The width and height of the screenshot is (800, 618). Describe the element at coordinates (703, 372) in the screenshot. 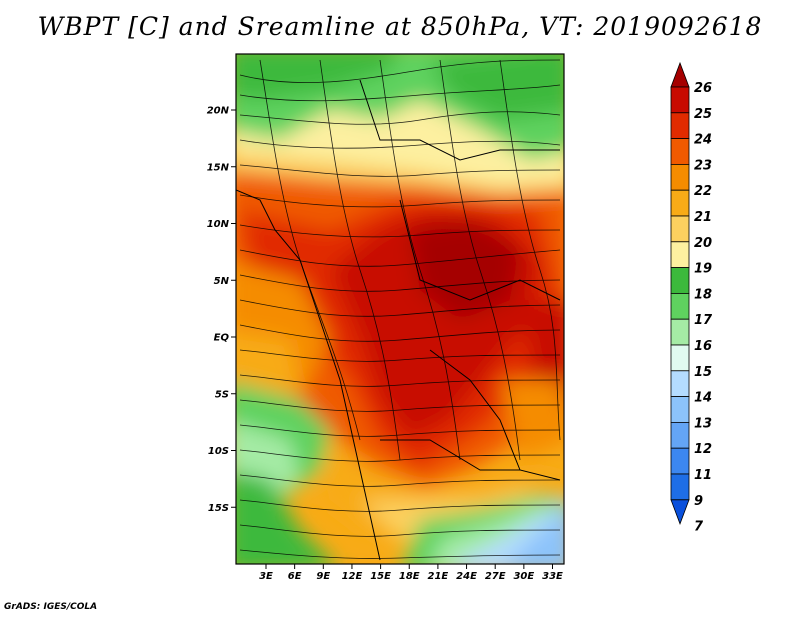

I see `colorbar-label: 15` at that location.